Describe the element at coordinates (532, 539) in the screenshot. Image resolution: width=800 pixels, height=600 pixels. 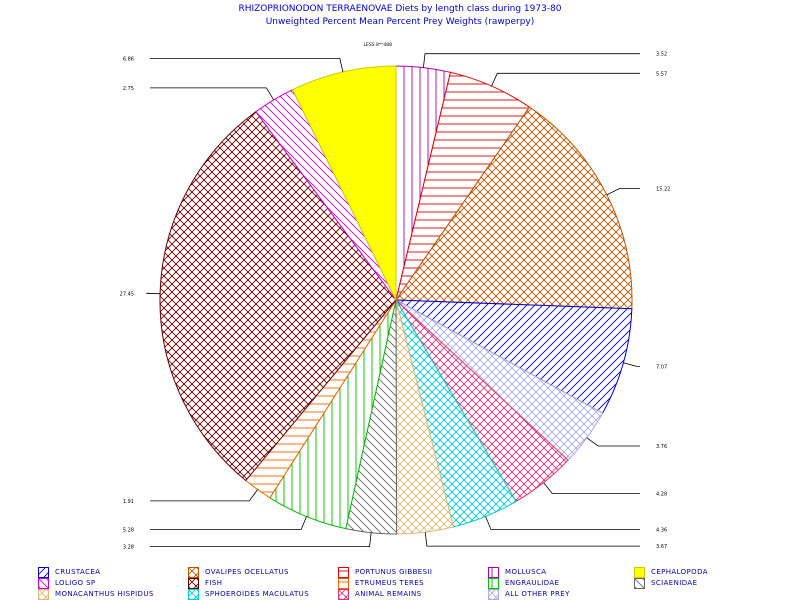
I see `leader-line-monacanthus-hispidus` at that location.